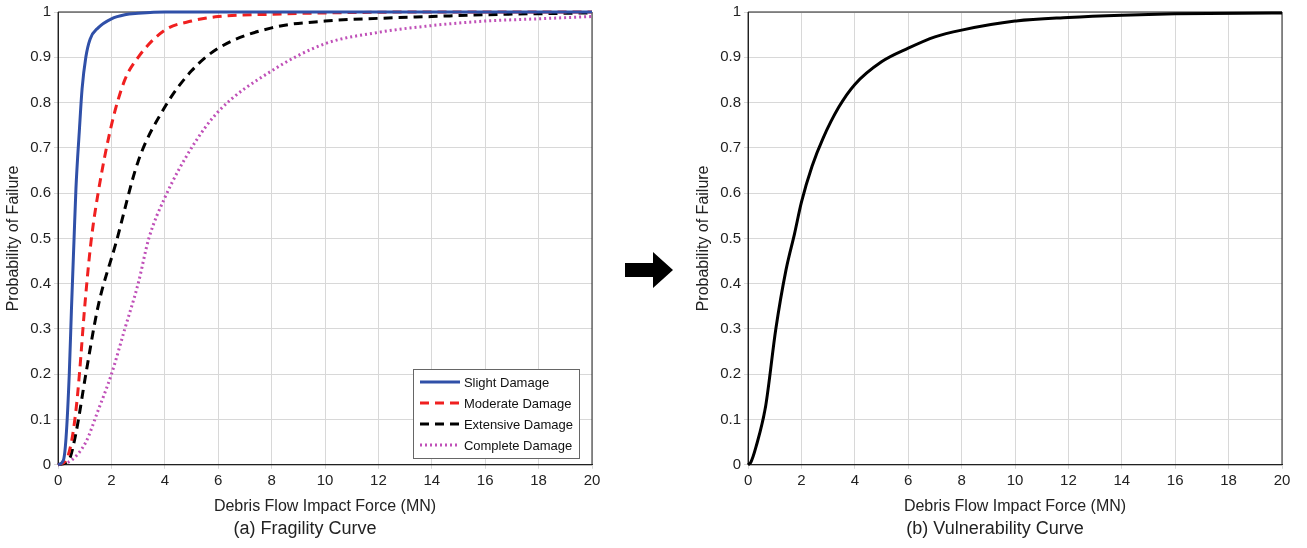 This screenshot has width=1307, height=548. I want to click on legend-label: Slight Damage, so click(506, 382).